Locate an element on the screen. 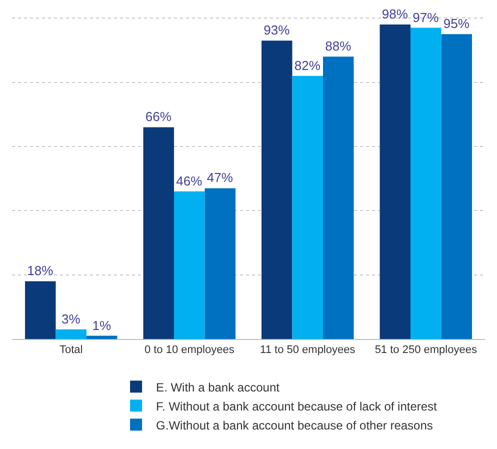 The image size is (497, 449). data-label: 95% is located at coordinates (456, 24).